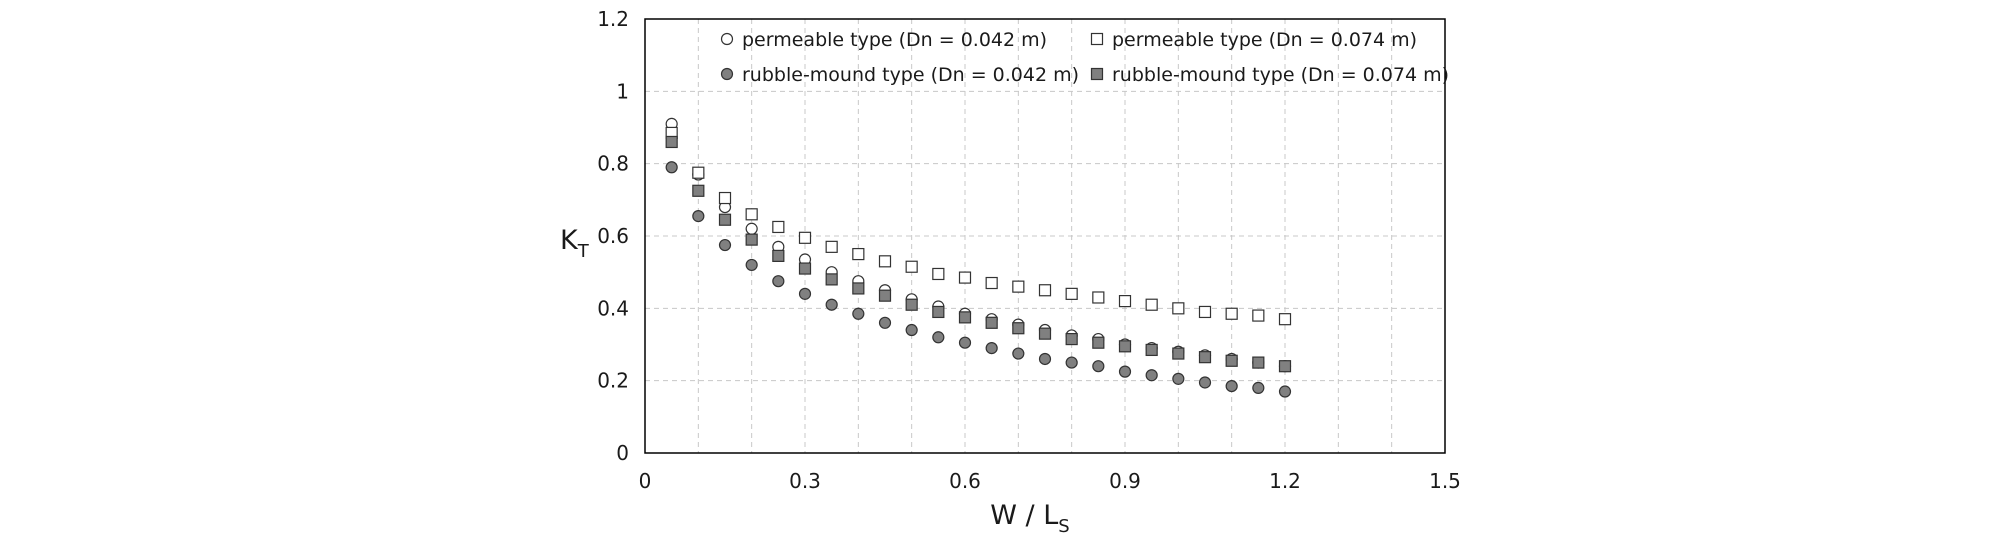 The width and height of the screenshot is (2008, 533). I want to click on x-tick-label: 1.5, so click(1445, 481).